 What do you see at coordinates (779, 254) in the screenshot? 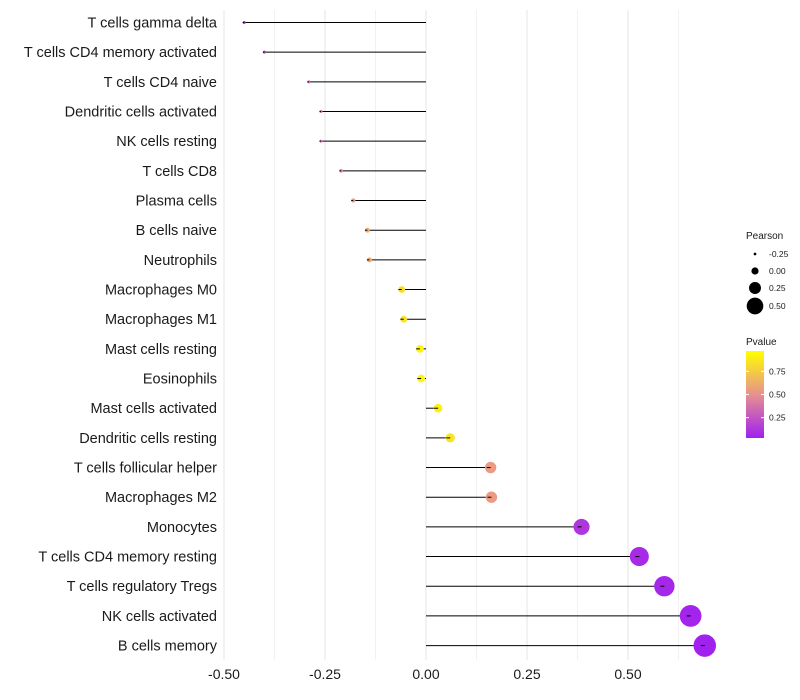
I see `legend-size-label: -0.25` at bounding box center [779, 254].